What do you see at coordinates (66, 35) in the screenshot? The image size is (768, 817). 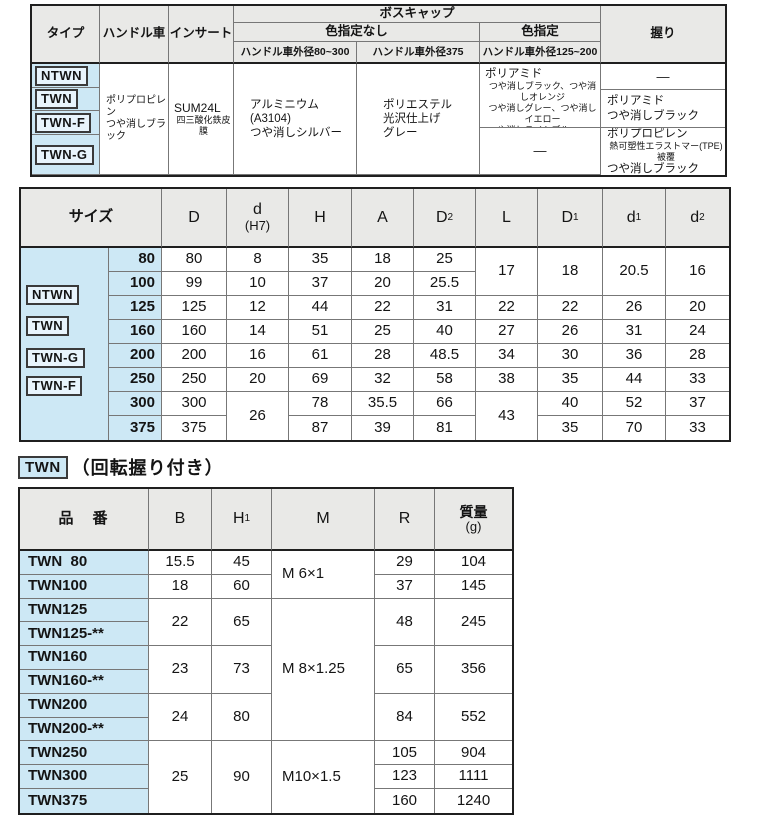 I see `col-header-type: タイプ` at bounding box center [66, 35].